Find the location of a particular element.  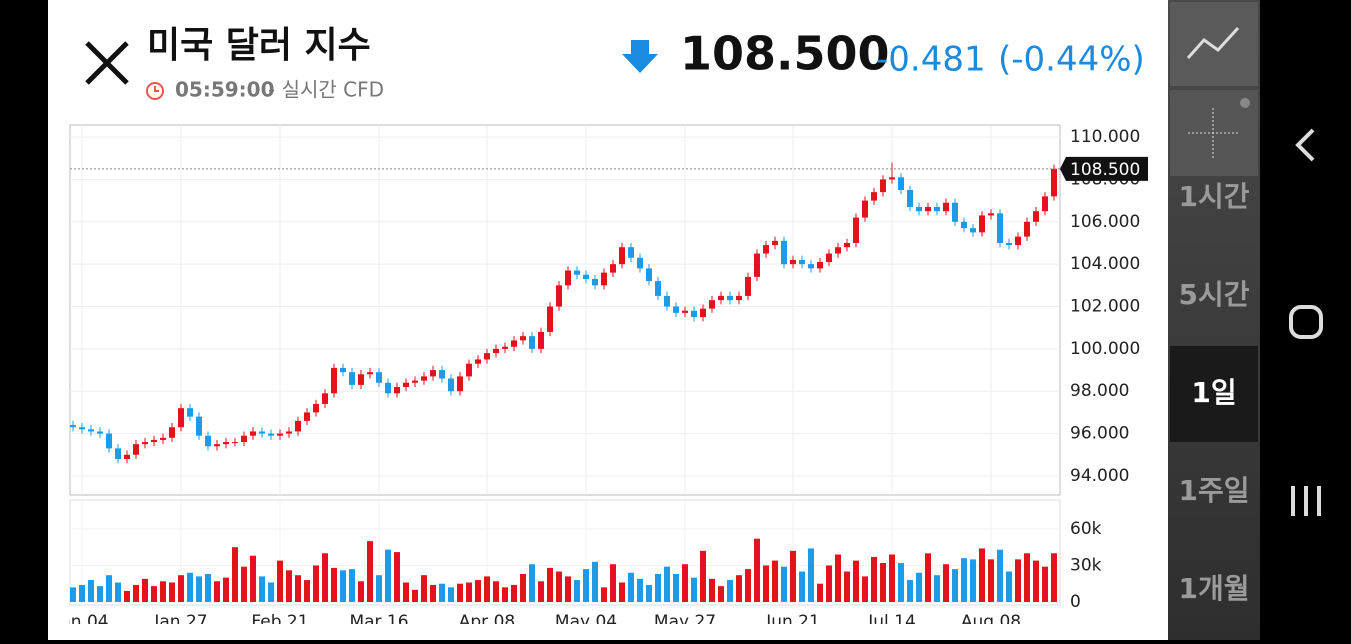

y-tick-label: 110.000 is located at coordinates (1105, 137).